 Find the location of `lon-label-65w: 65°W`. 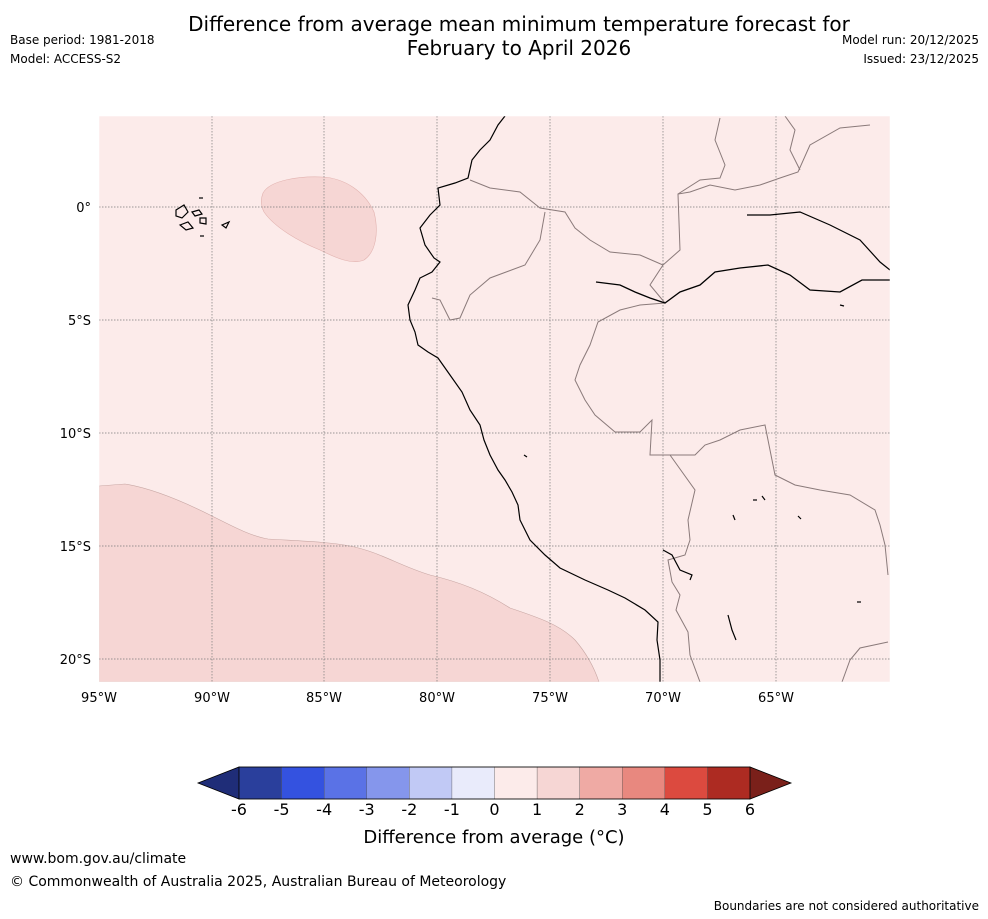

lon-label-65w: 65°W is located at coordinates (776, 698).